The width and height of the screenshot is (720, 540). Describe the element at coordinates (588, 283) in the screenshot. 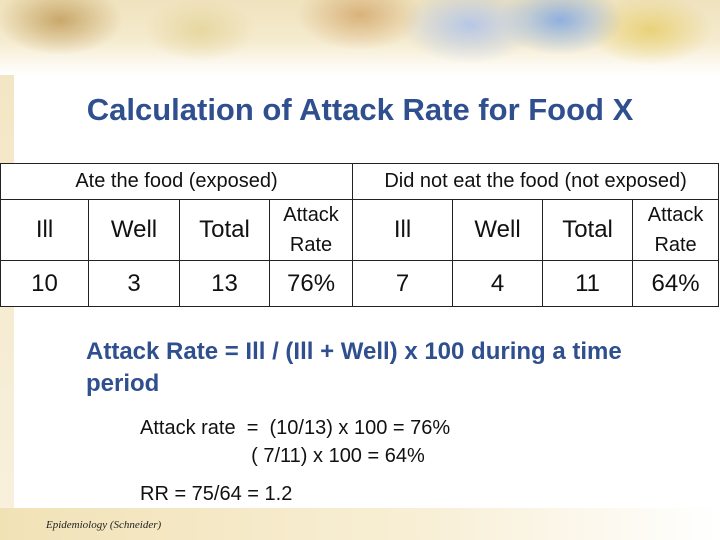

I see `unexposed-total-value: 11` at that location.